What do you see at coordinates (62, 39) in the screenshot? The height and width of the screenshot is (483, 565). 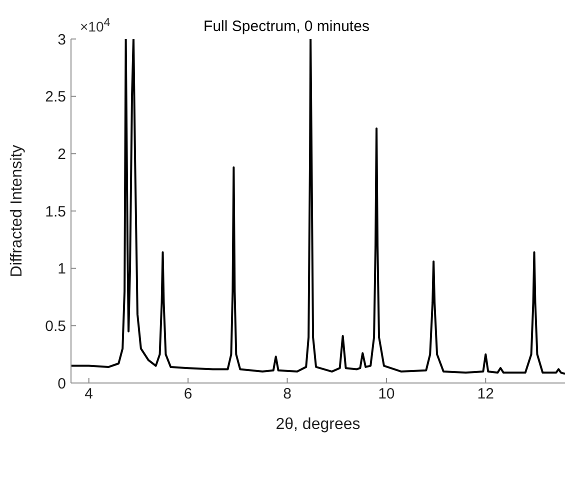 I see `y-tick-label: 3` at bounding box center [62, 39].